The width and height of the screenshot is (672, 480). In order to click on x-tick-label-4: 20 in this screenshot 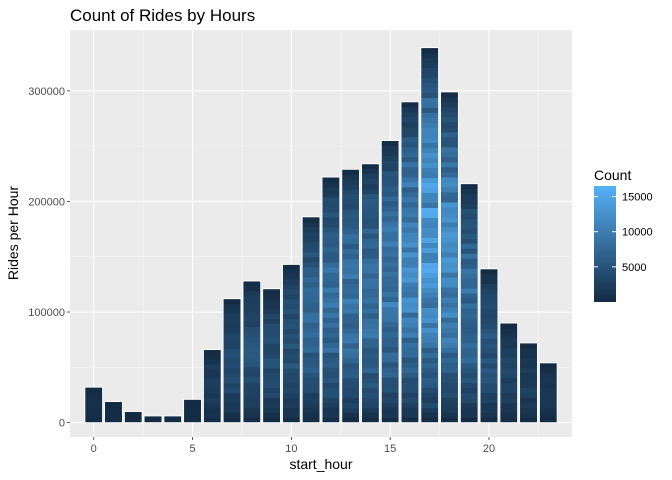, I will do `click(489, 449)`.